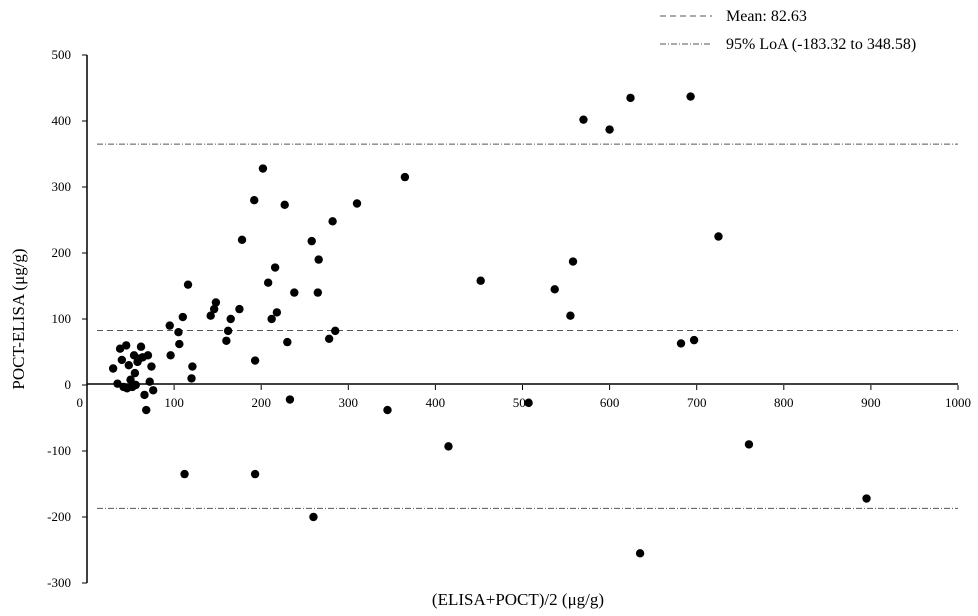  What do you see at coordinates (821, 44) in the screenshot?
I see `legend-loa-label: 95% LoA (-183.32 to 348.58)` at bounding box center [821, 44].